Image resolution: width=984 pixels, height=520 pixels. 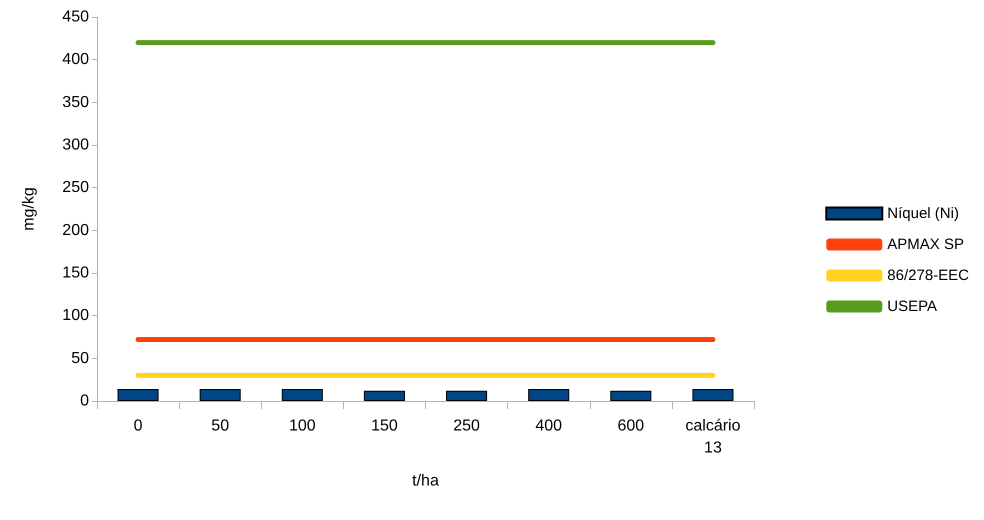 What do you see at coordinates (630, 426) in the screenshot?
I see `x-tick-label: 600` at bounding box center [630, 426].